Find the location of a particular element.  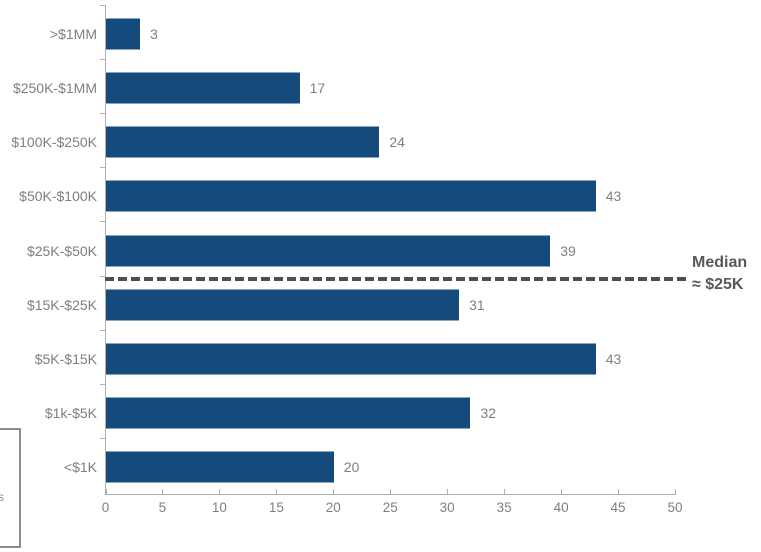

x-tick-label: 0 is located at coordinates (105, 507).